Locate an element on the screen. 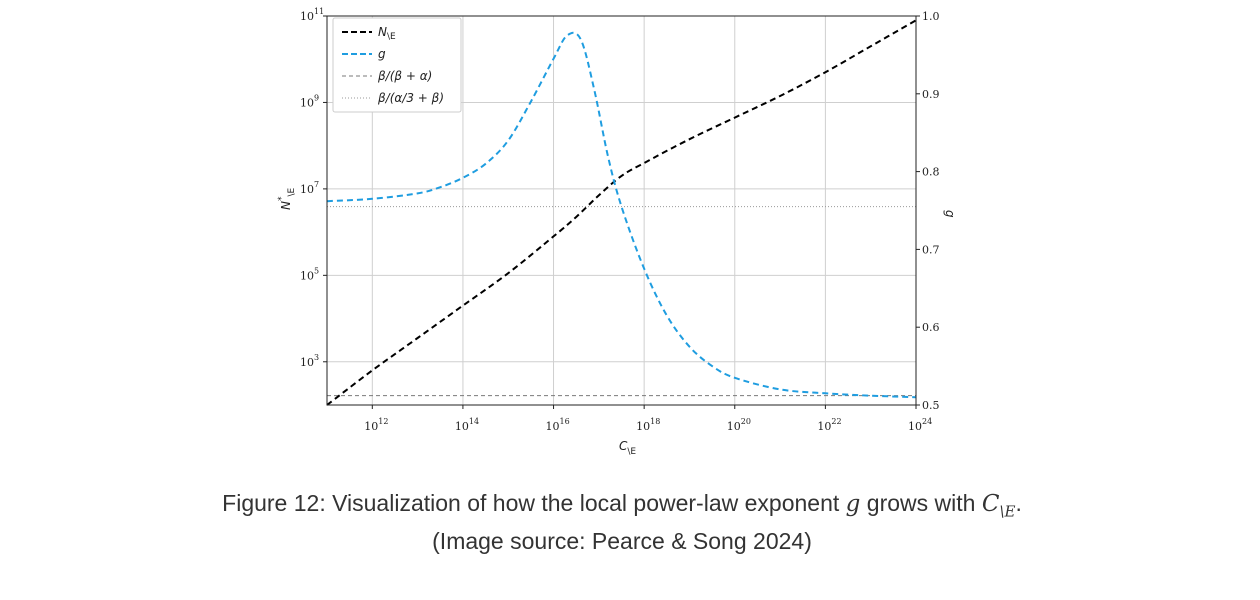 This screenshot has width=1260, height=600. y-right-tick-label: 0.6 is located at coordinates (931, 327).